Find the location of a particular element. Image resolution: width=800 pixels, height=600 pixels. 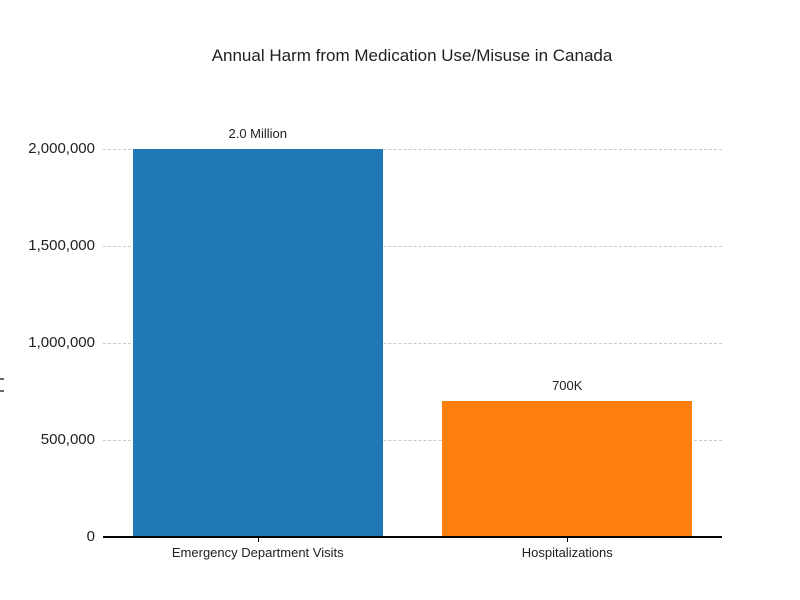

gridline-1,500,000 is located at coordinates (412, 246).